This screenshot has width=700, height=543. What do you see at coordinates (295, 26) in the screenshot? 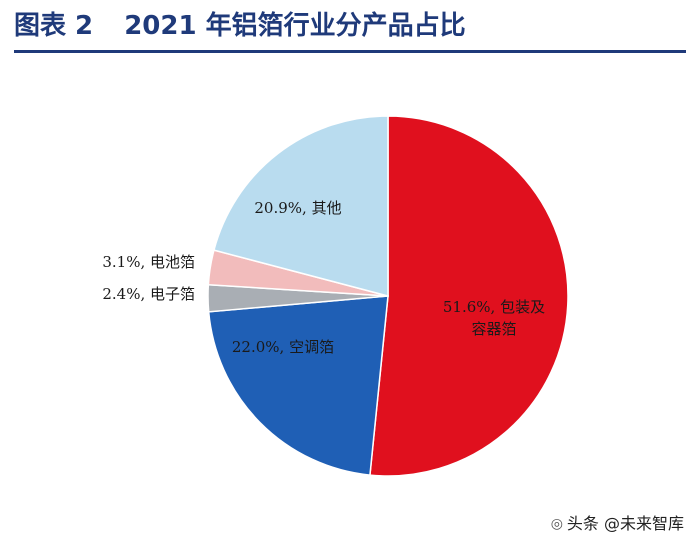
I see `title-text: 2021 年铝箔行业分产品占比` at bounding box center [295, 26].